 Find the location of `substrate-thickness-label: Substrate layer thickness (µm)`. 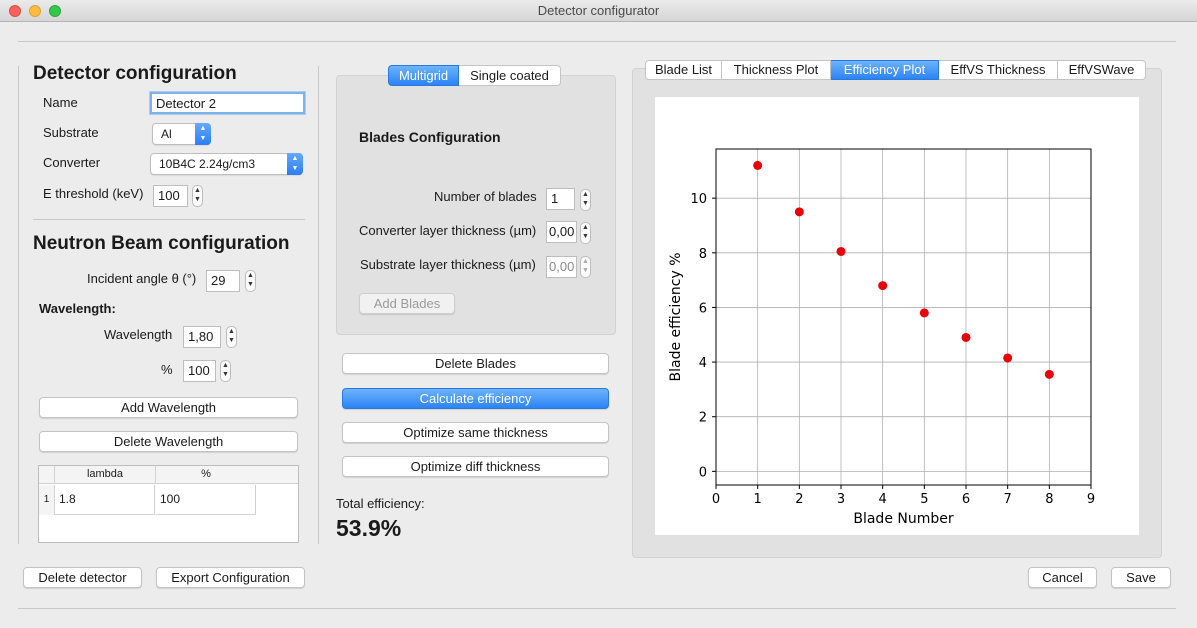

substrate-thickness-label: Substrate layer thickness (µm) is located at coordinates (448, 264).